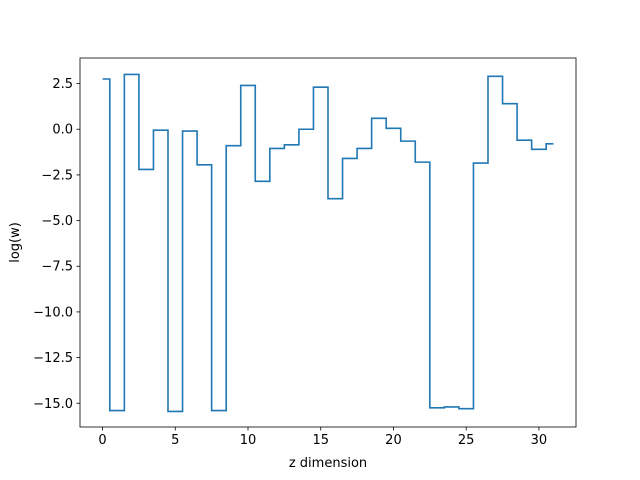 The width and height of the screenshot is (640, 480). Describe the element at coordinates (102, 440) in the screenshot. I see `x-tick-label: 0` at that location.